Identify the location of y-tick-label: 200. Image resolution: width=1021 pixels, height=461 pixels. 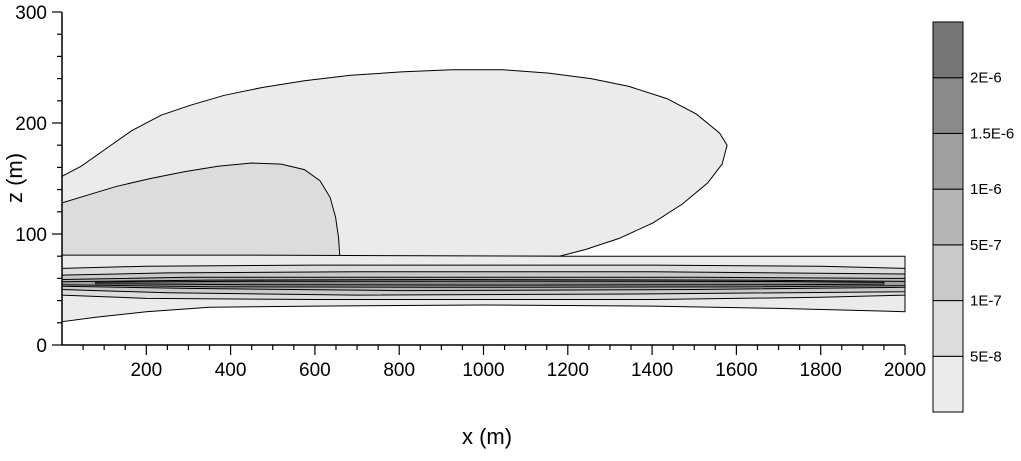
(31, 124).